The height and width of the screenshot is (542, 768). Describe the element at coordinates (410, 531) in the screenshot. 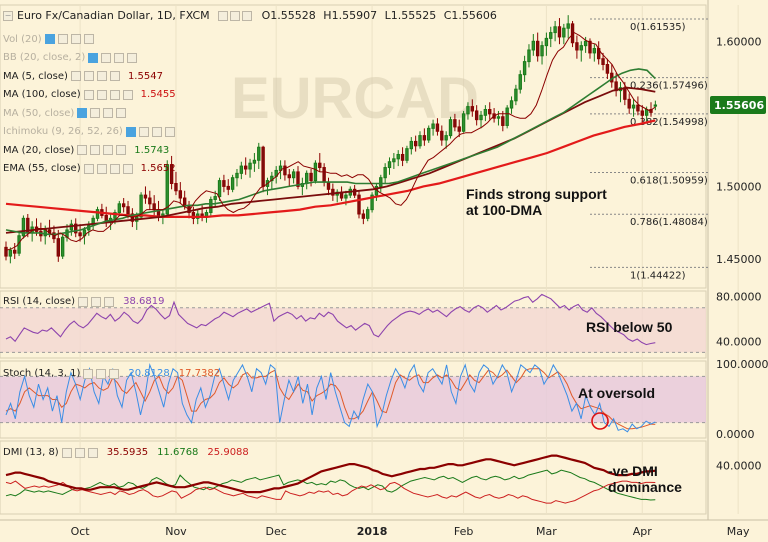

I see `time-axis: Oct Nov Dec 2018 Feb Mar Apr May` at that location.